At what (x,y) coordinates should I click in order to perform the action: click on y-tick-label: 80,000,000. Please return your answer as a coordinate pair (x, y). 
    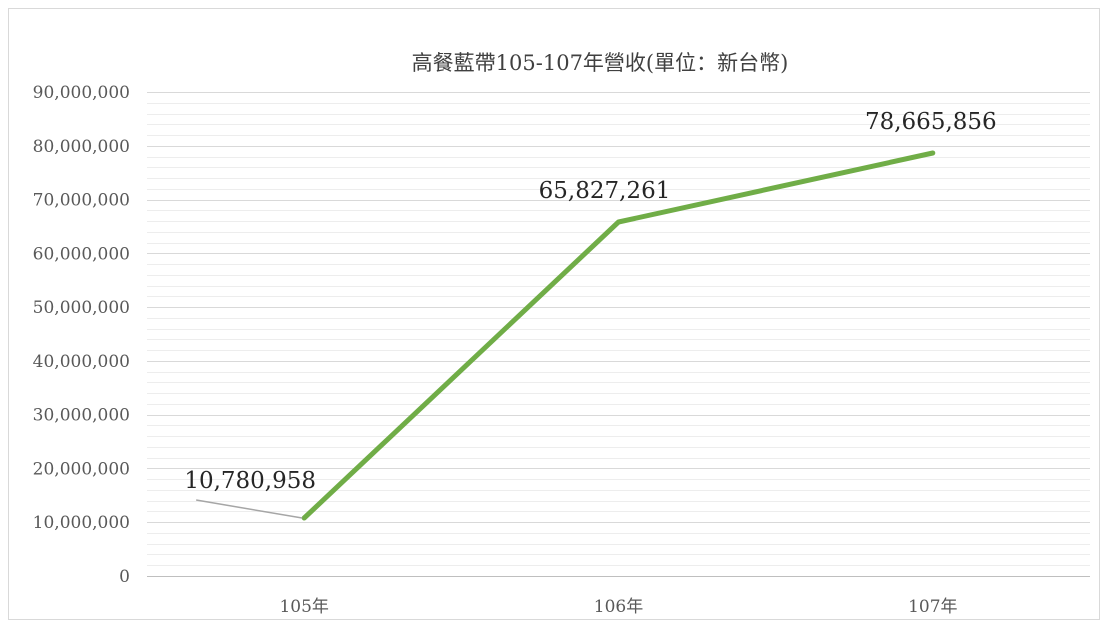
    Looking at the image, I should click on (81, 147).